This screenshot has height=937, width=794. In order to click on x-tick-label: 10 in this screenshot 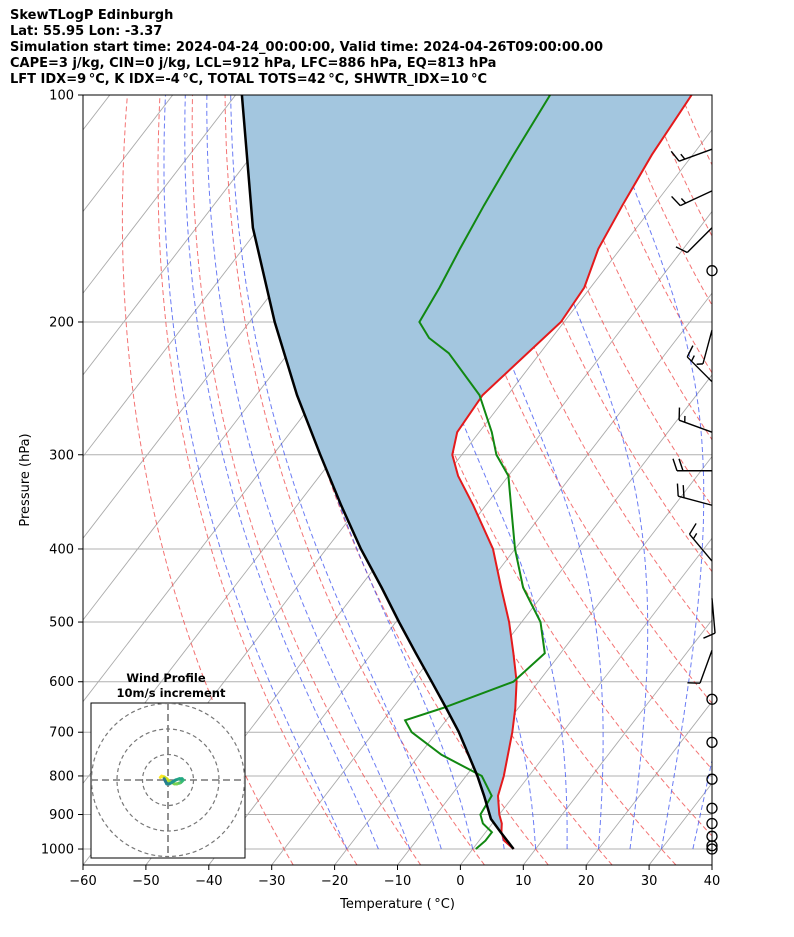, I will do `click(523, 881)`.